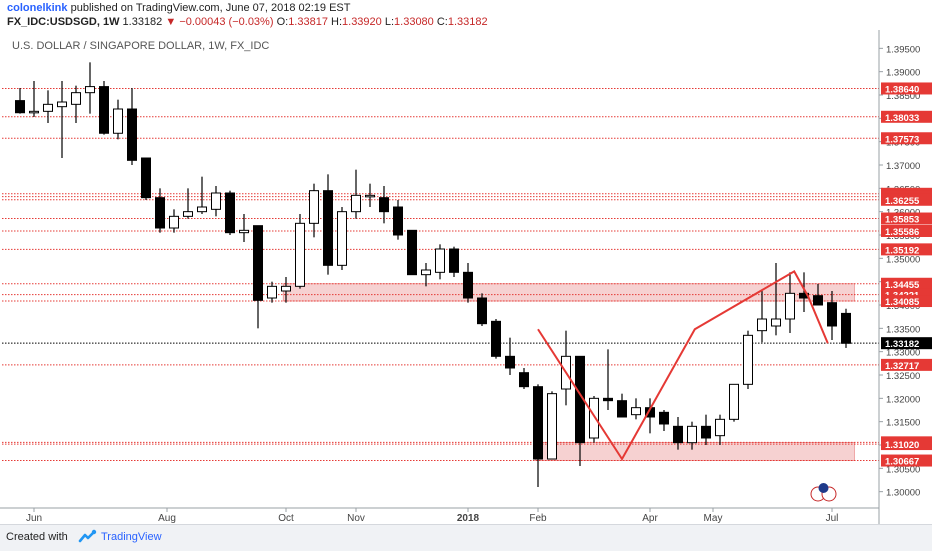 The image size is (932, 551). Describe the element at coordinates (683, 365) in the screenshot. I see `chart-pattern-line` at that location.